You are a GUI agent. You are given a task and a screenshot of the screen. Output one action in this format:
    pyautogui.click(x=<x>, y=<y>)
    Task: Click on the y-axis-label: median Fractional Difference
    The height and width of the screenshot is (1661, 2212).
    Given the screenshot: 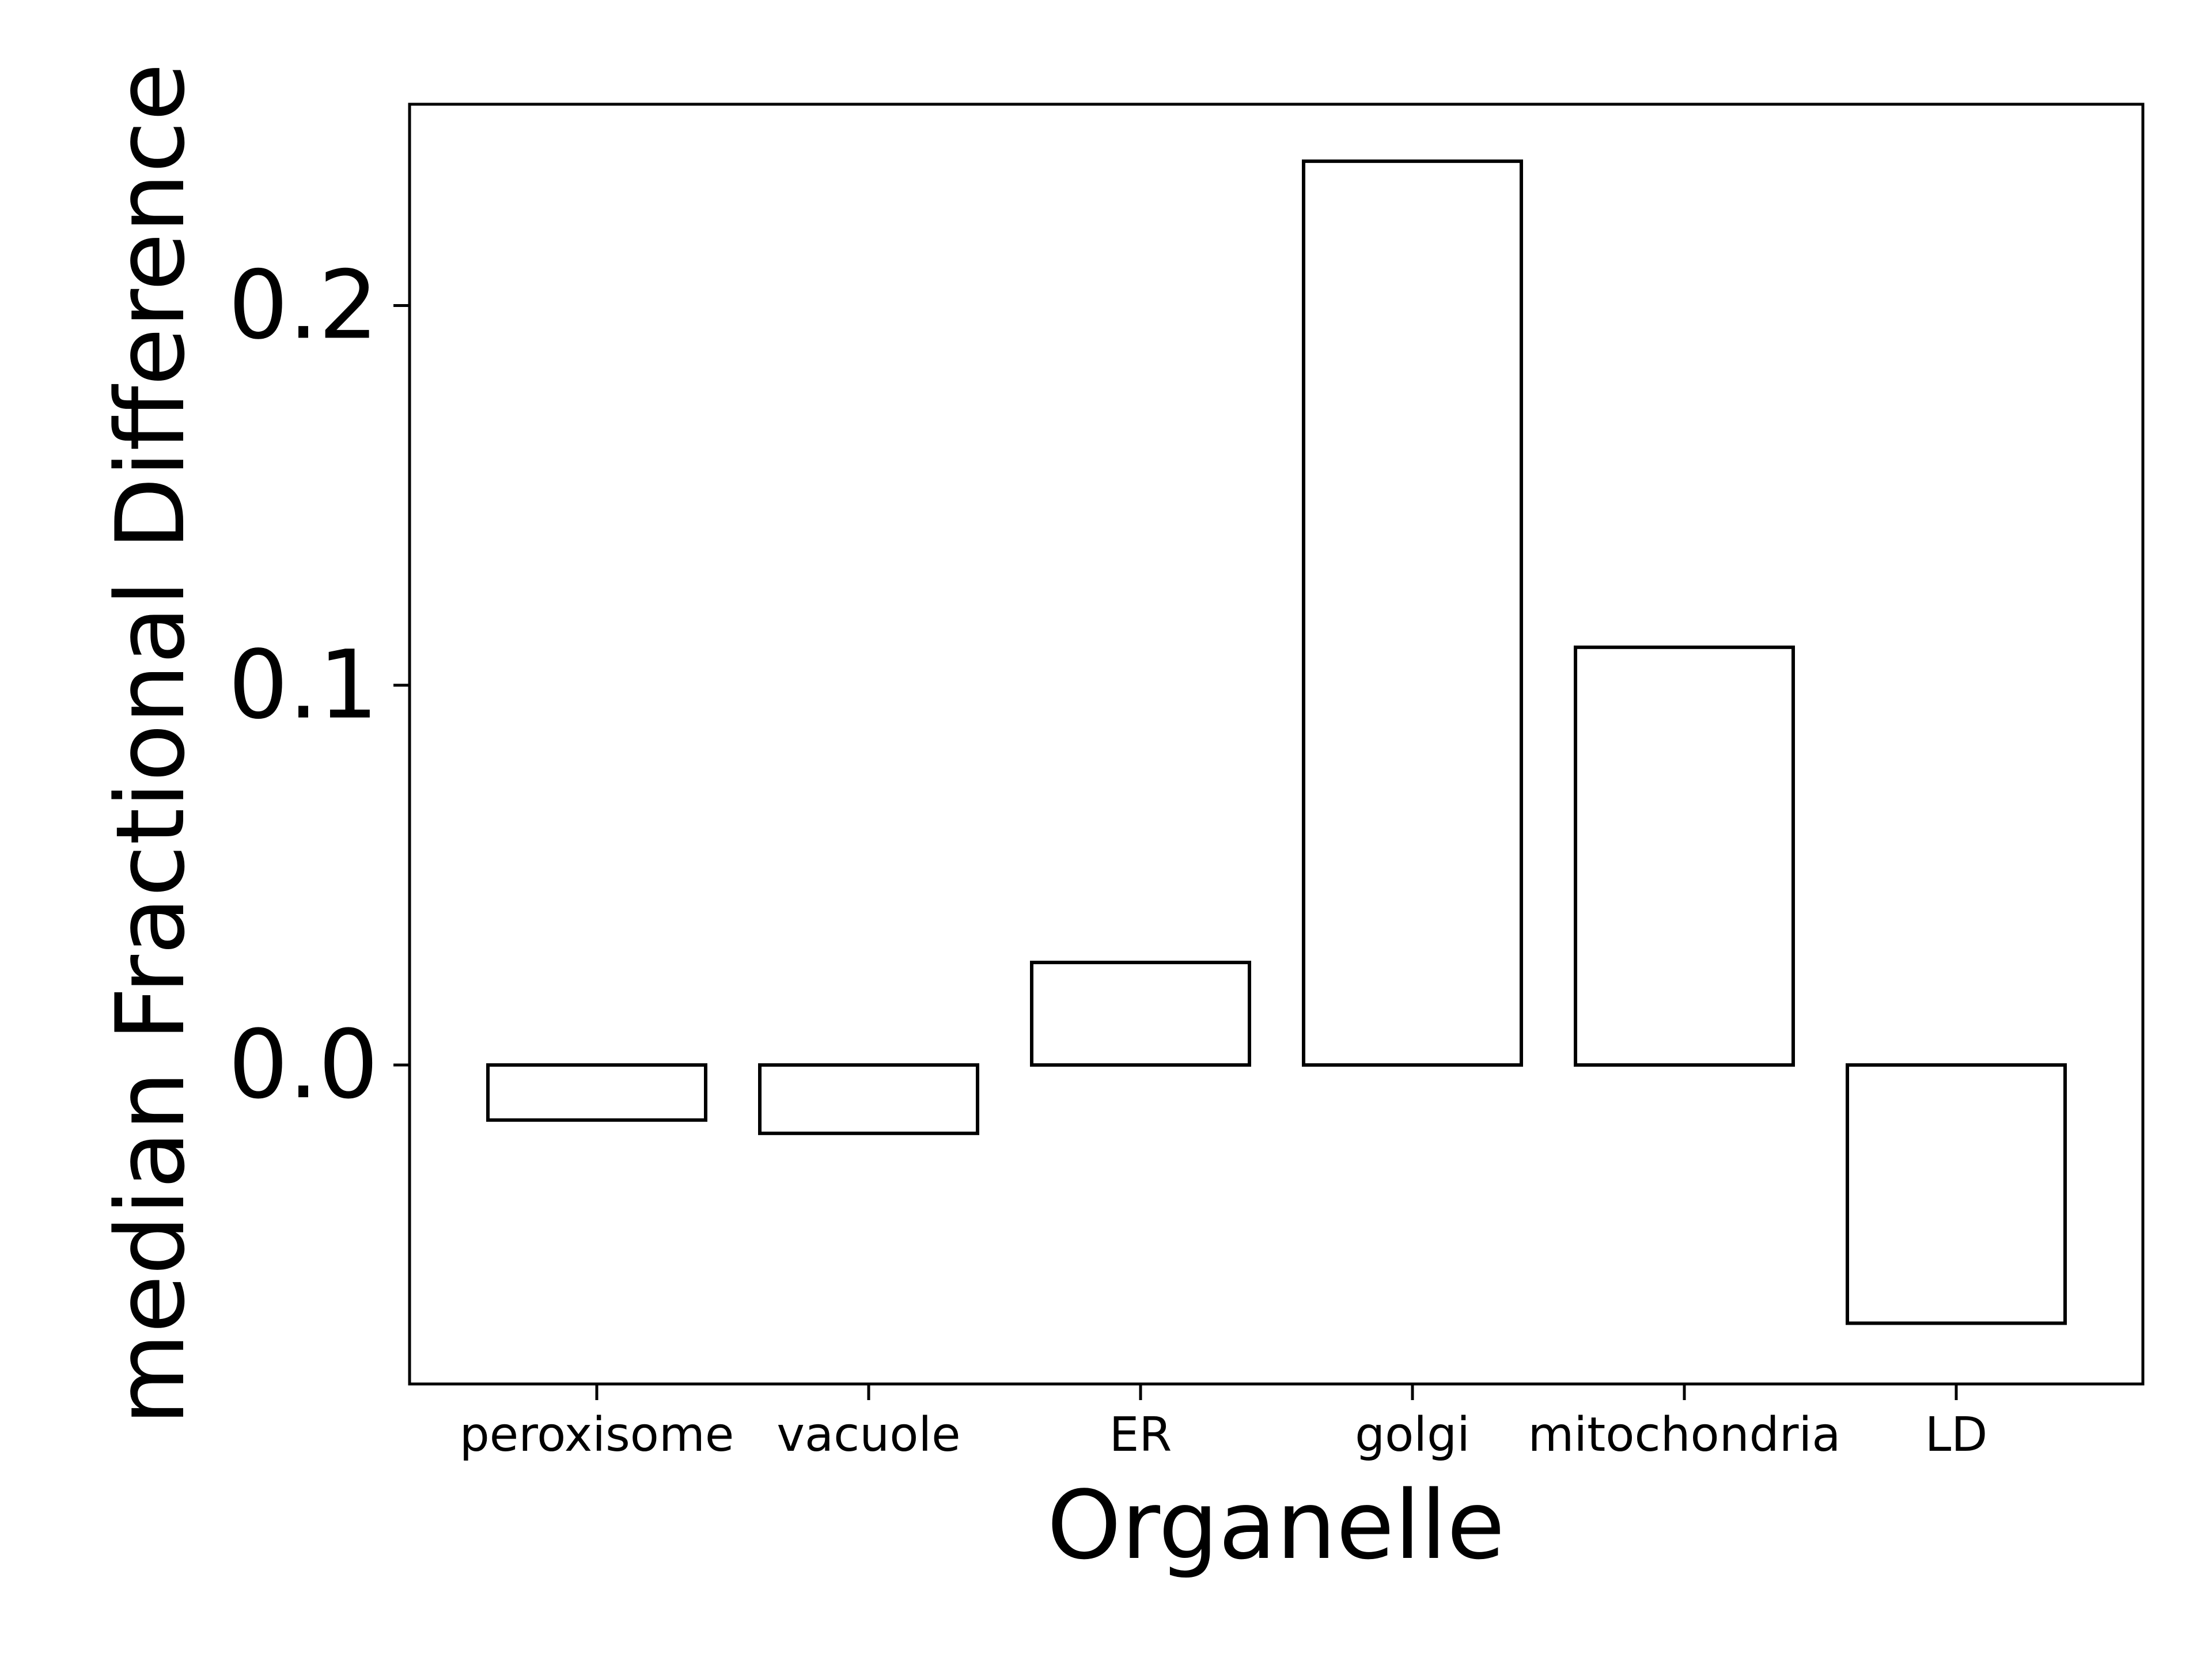 What is the action you would take?
    pyautogui.click(x=151, y=744)
    